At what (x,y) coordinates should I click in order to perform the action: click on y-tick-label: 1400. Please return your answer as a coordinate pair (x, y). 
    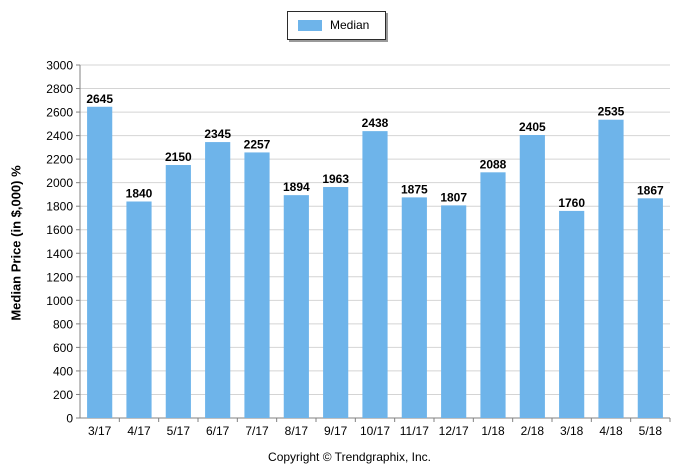
    Looking at the image, I should click on (59, 254).